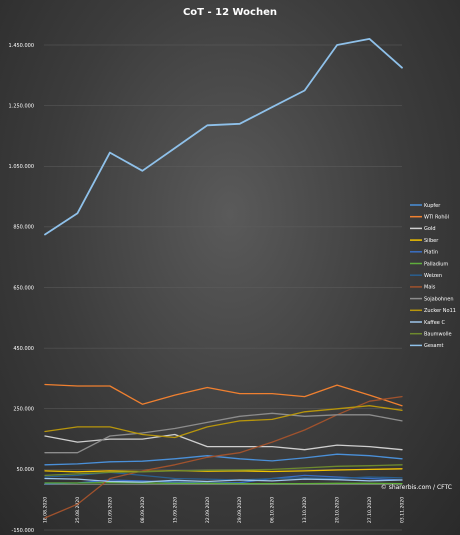  I want to click on x-tick-label: 15.09.2020, so click(175, 510).